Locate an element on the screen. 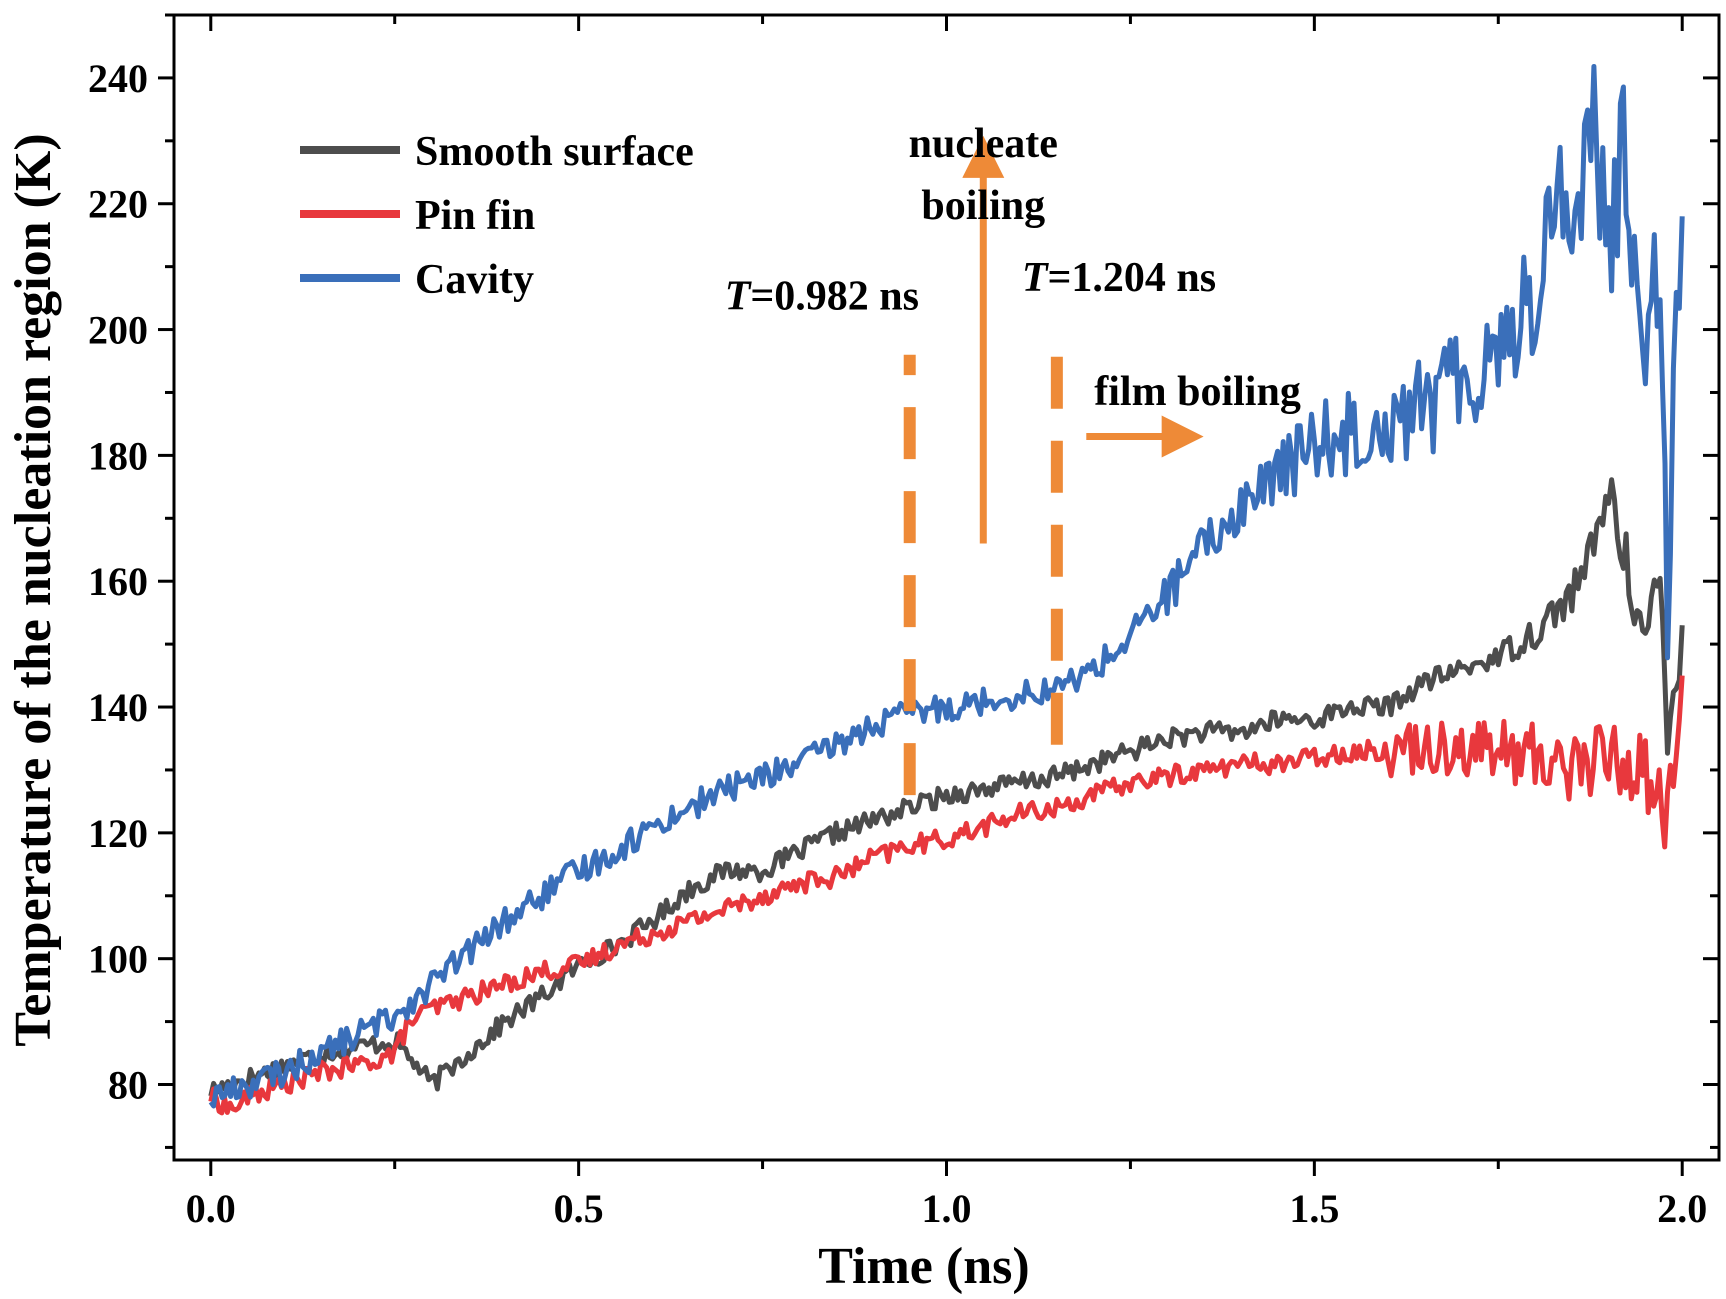 Image resolution: width=1726 pixels, height=1299 pixels. nucleate-boiling-label: boiling is located at coordinates (983, 206).